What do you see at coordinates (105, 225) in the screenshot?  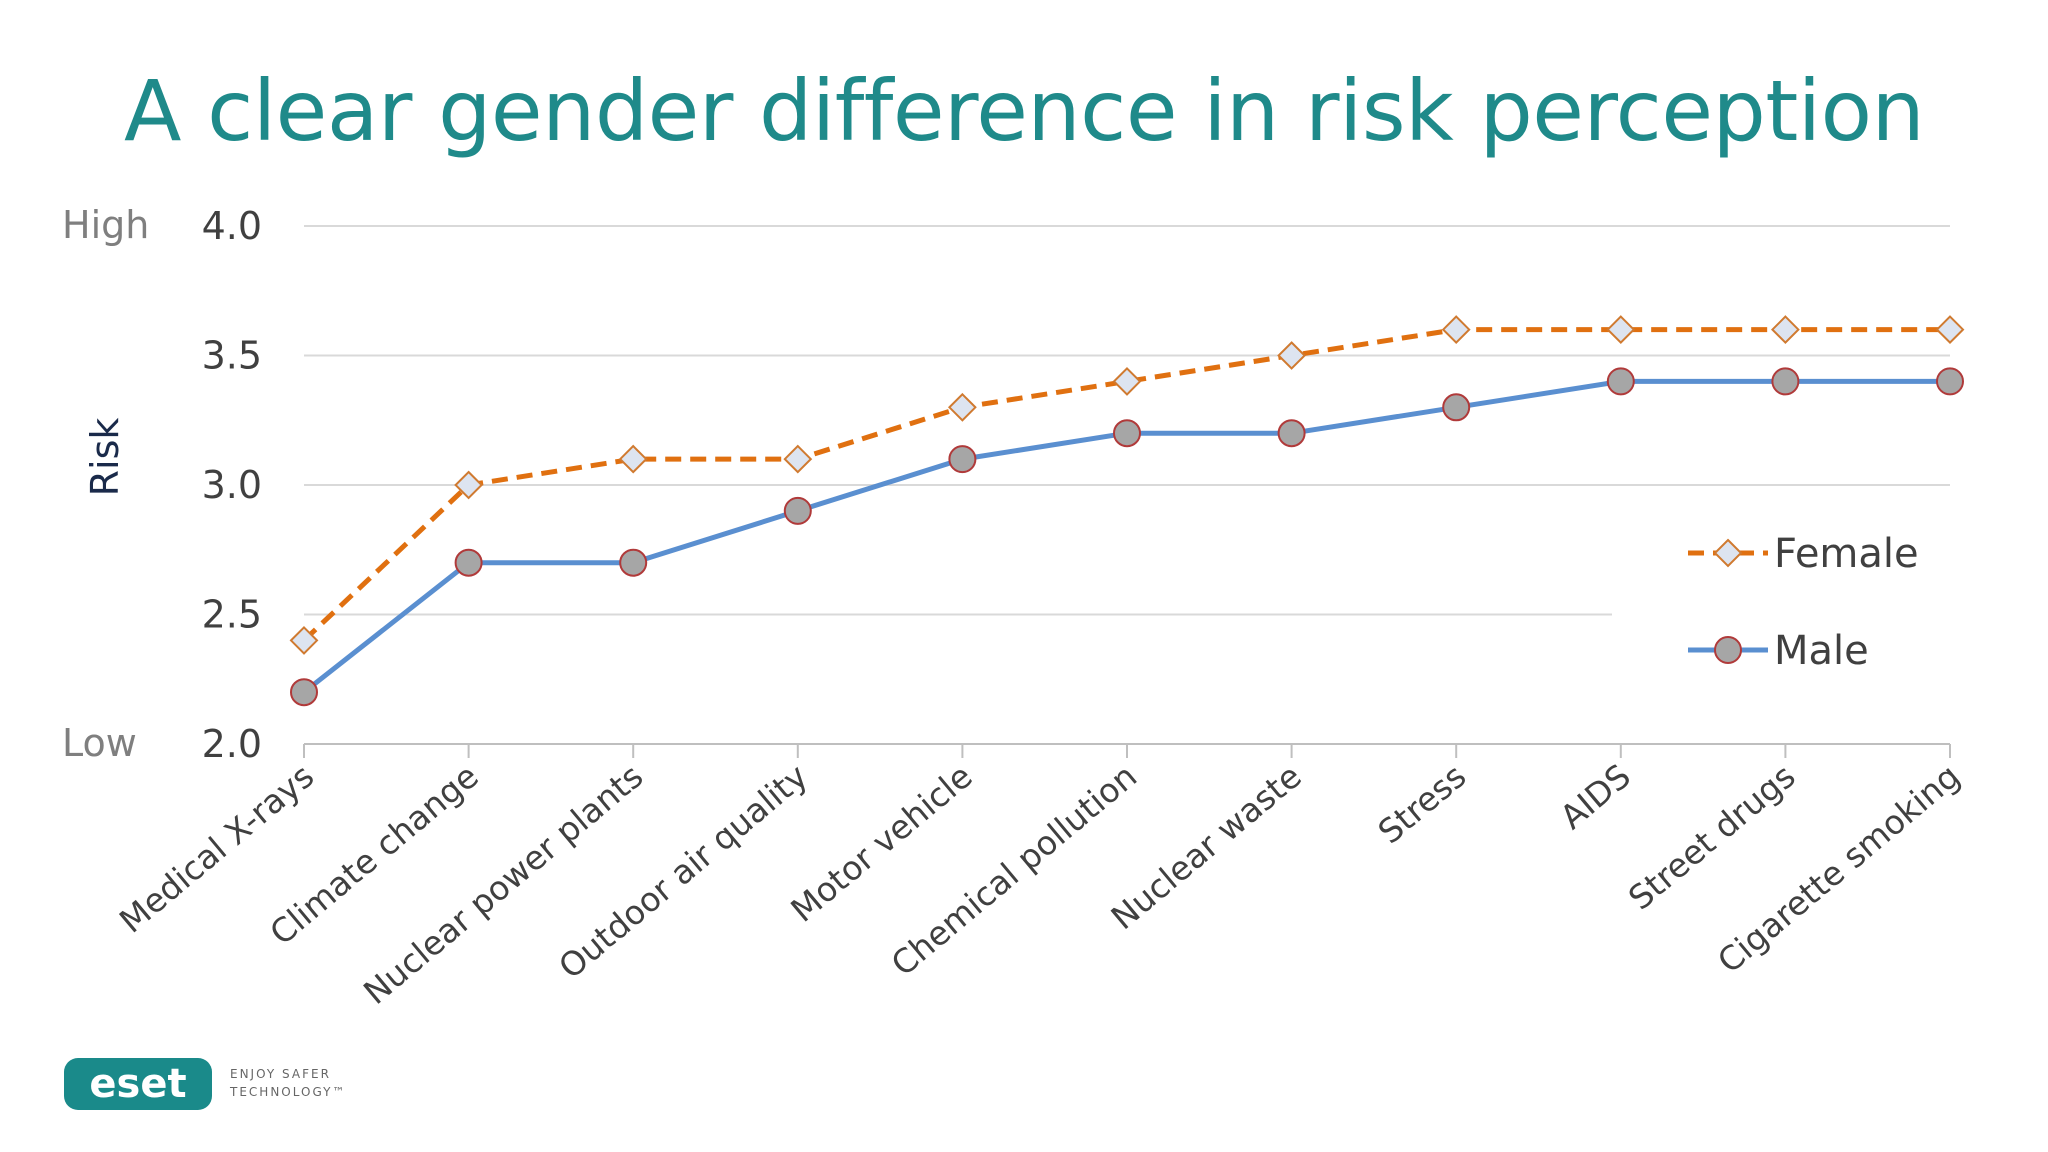 I see `y-high-label: High` at bounding box center [105, 225].